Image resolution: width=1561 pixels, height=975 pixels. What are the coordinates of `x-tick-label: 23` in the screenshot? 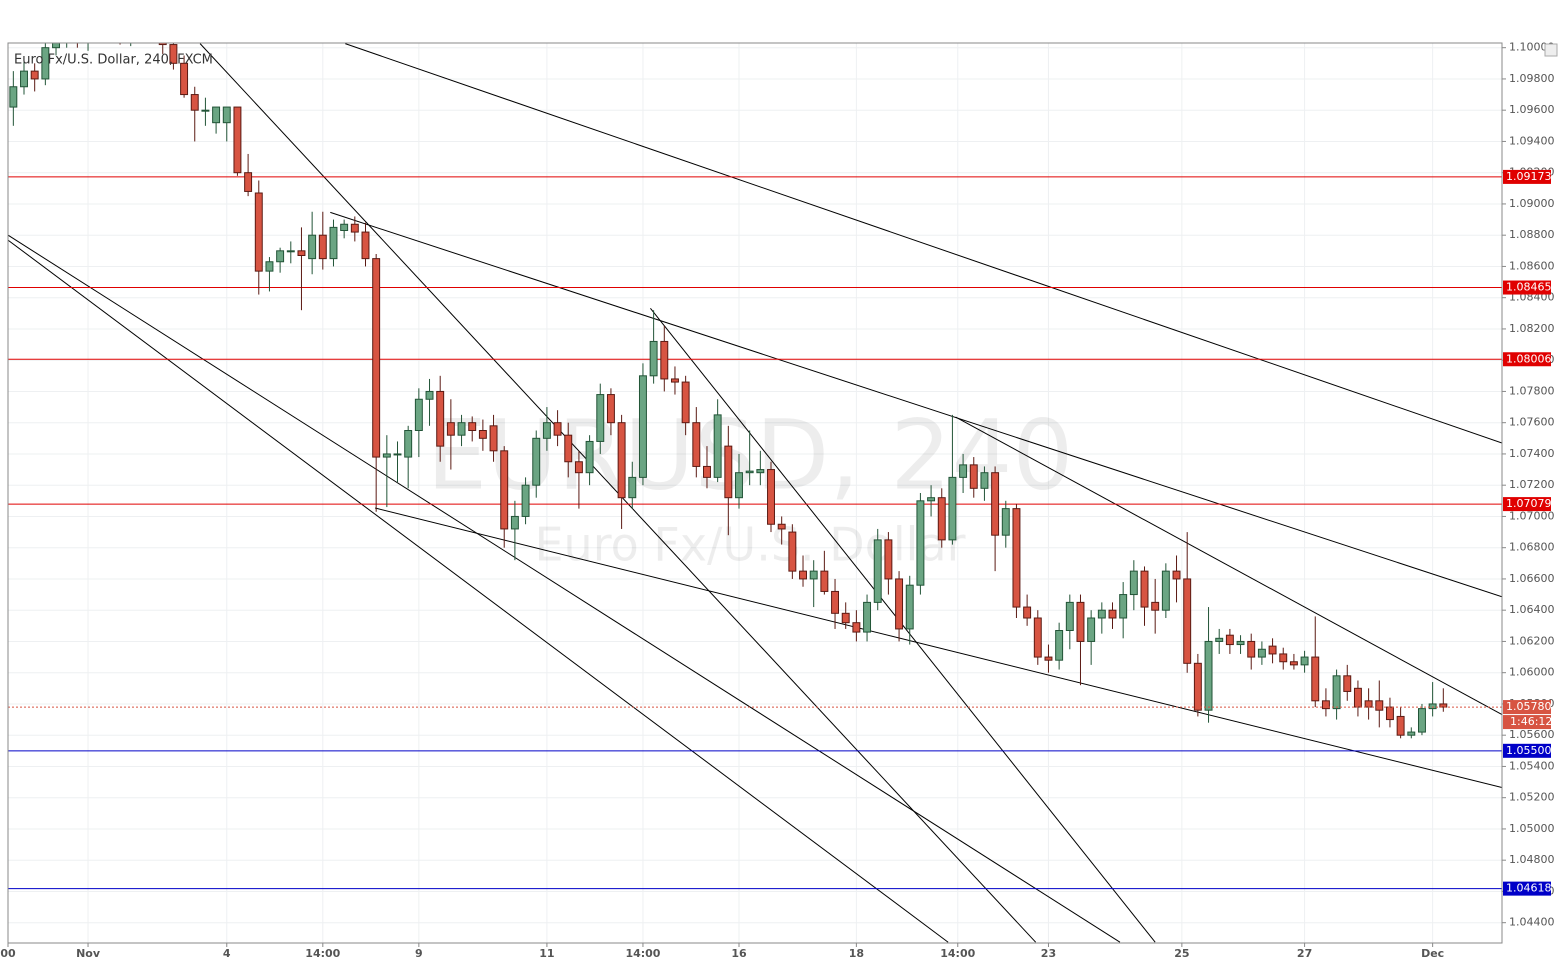 It's located at (1048, 953).